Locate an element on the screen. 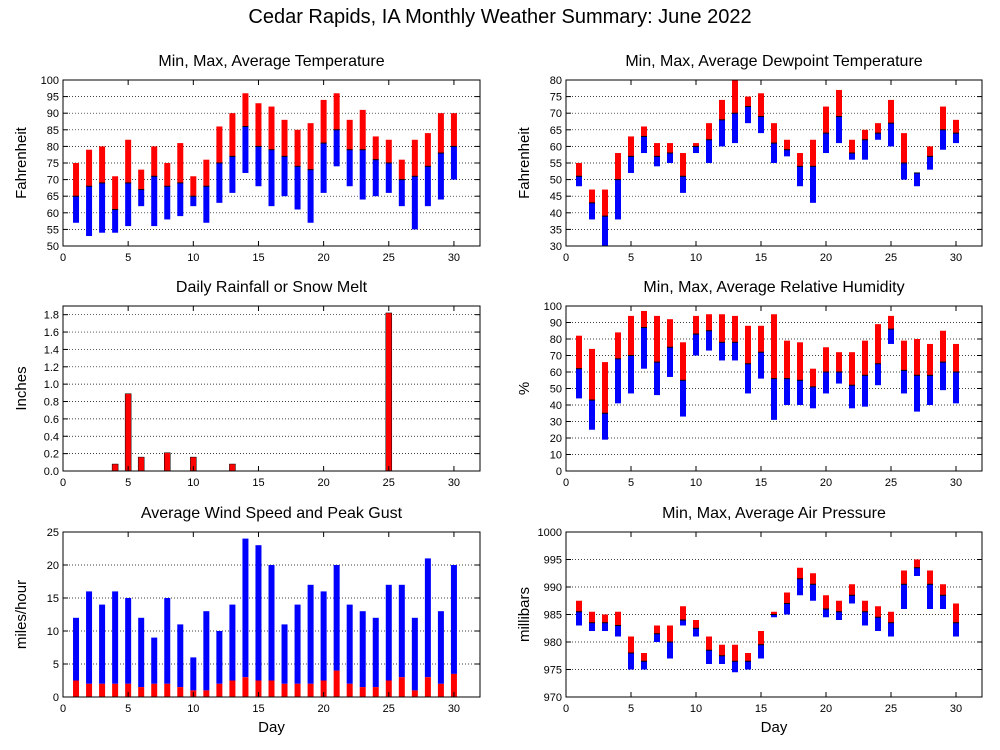 The image size is (1000, 750). y-axis-label: Inches is located at coordinates (21, 388).